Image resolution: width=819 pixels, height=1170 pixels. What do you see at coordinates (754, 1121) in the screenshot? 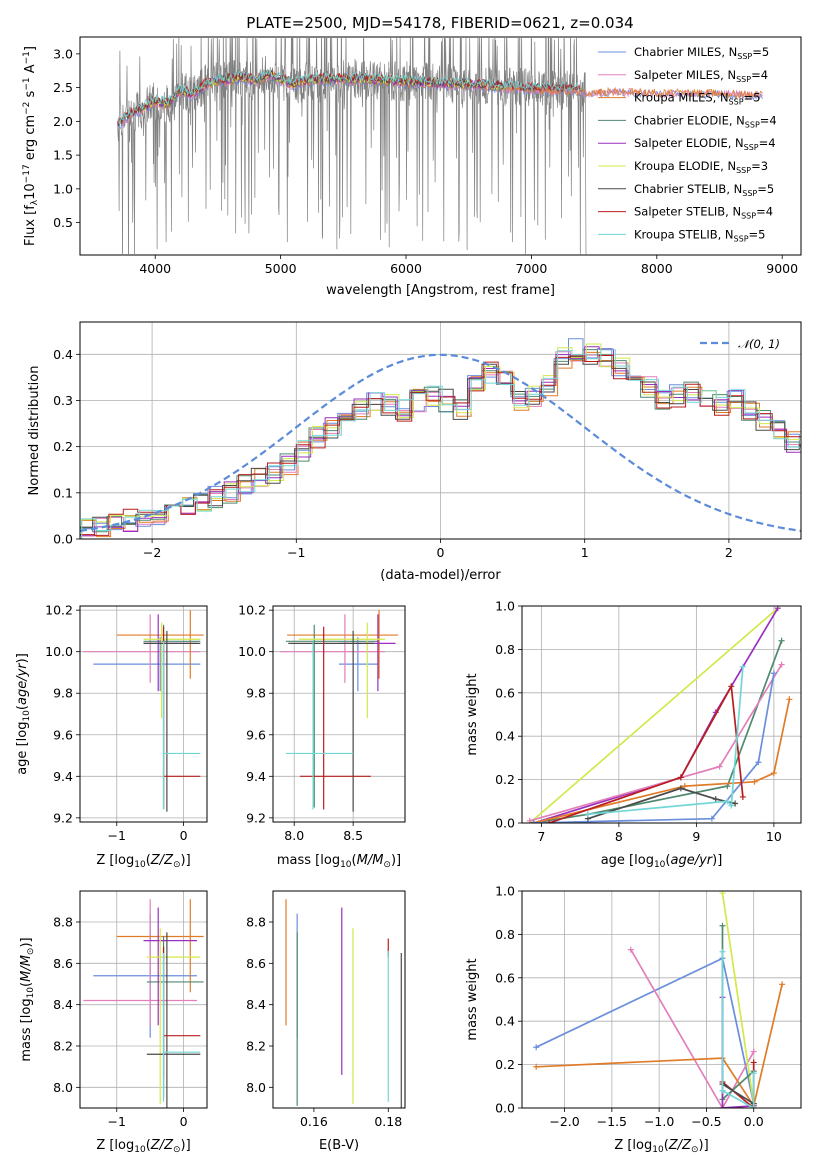
I see `x-tick-label: 0.0` at bounding box center [754, 1121].